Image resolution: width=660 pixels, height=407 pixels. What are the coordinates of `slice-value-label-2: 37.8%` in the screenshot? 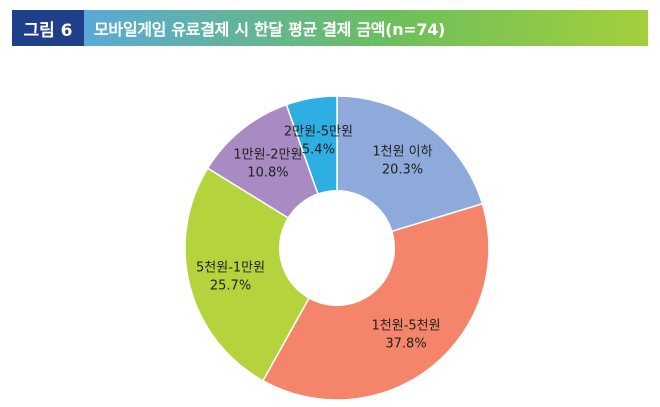 It's located at (405, 344).